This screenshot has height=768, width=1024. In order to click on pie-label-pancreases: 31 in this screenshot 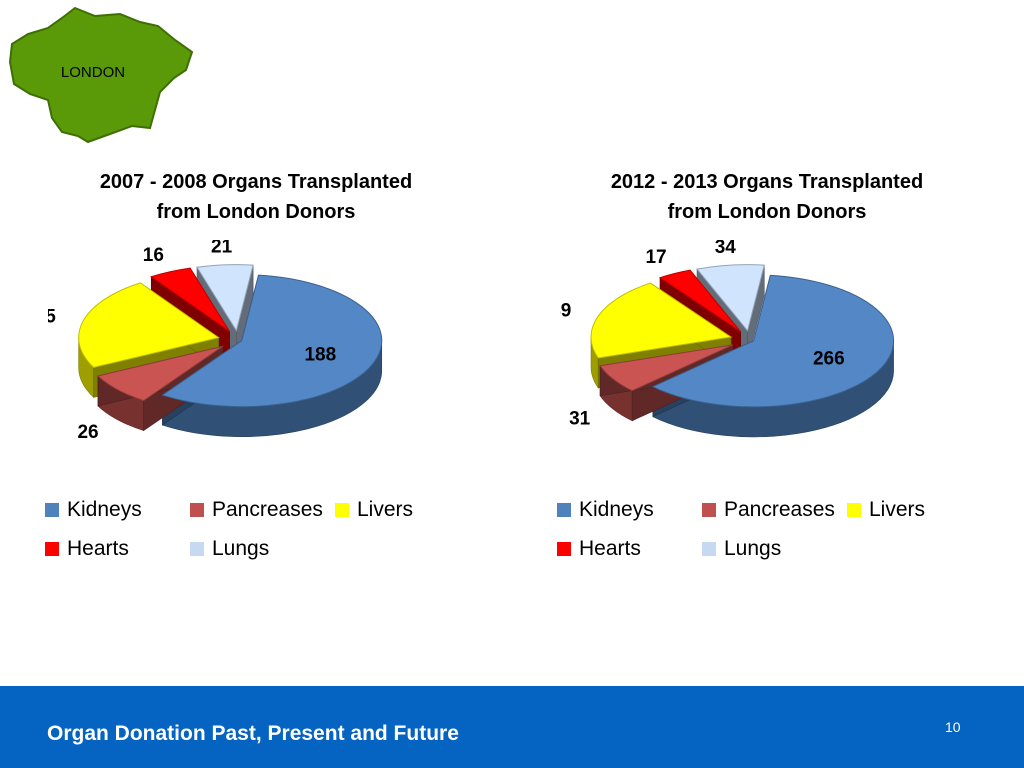, I will do `click(580, 419)`.